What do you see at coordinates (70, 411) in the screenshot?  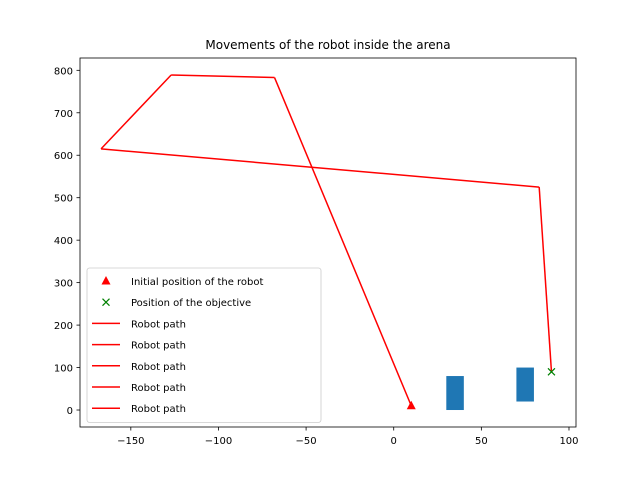 I see `y-tick-label: 0` at bounding box center [70, 411].